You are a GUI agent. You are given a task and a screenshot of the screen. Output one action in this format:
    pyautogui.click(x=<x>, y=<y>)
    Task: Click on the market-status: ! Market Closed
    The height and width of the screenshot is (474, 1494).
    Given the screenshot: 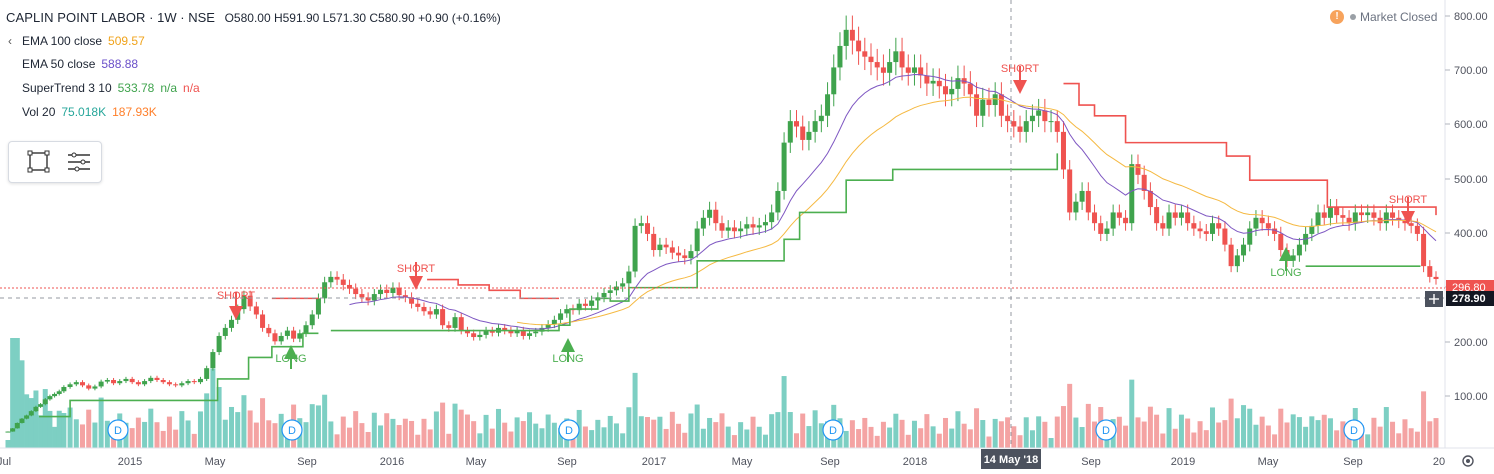 What is the action you would take?
    pyautogui.click(x=1383, y=17)
    